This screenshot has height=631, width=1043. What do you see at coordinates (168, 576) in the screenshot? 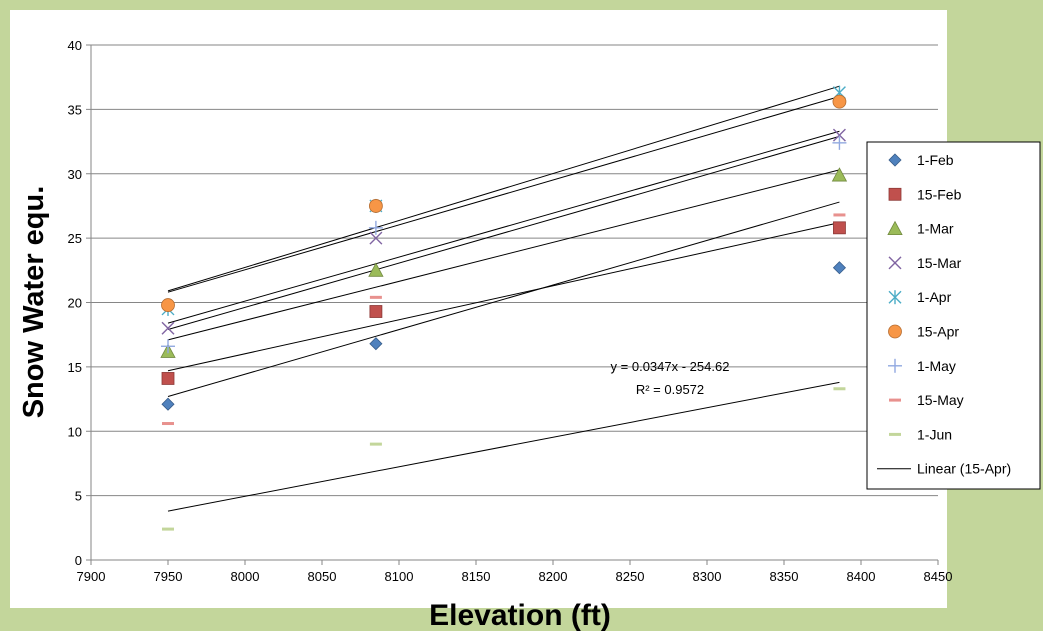
I see `x-tick-label: 7950` at bounding box center [168, 576].